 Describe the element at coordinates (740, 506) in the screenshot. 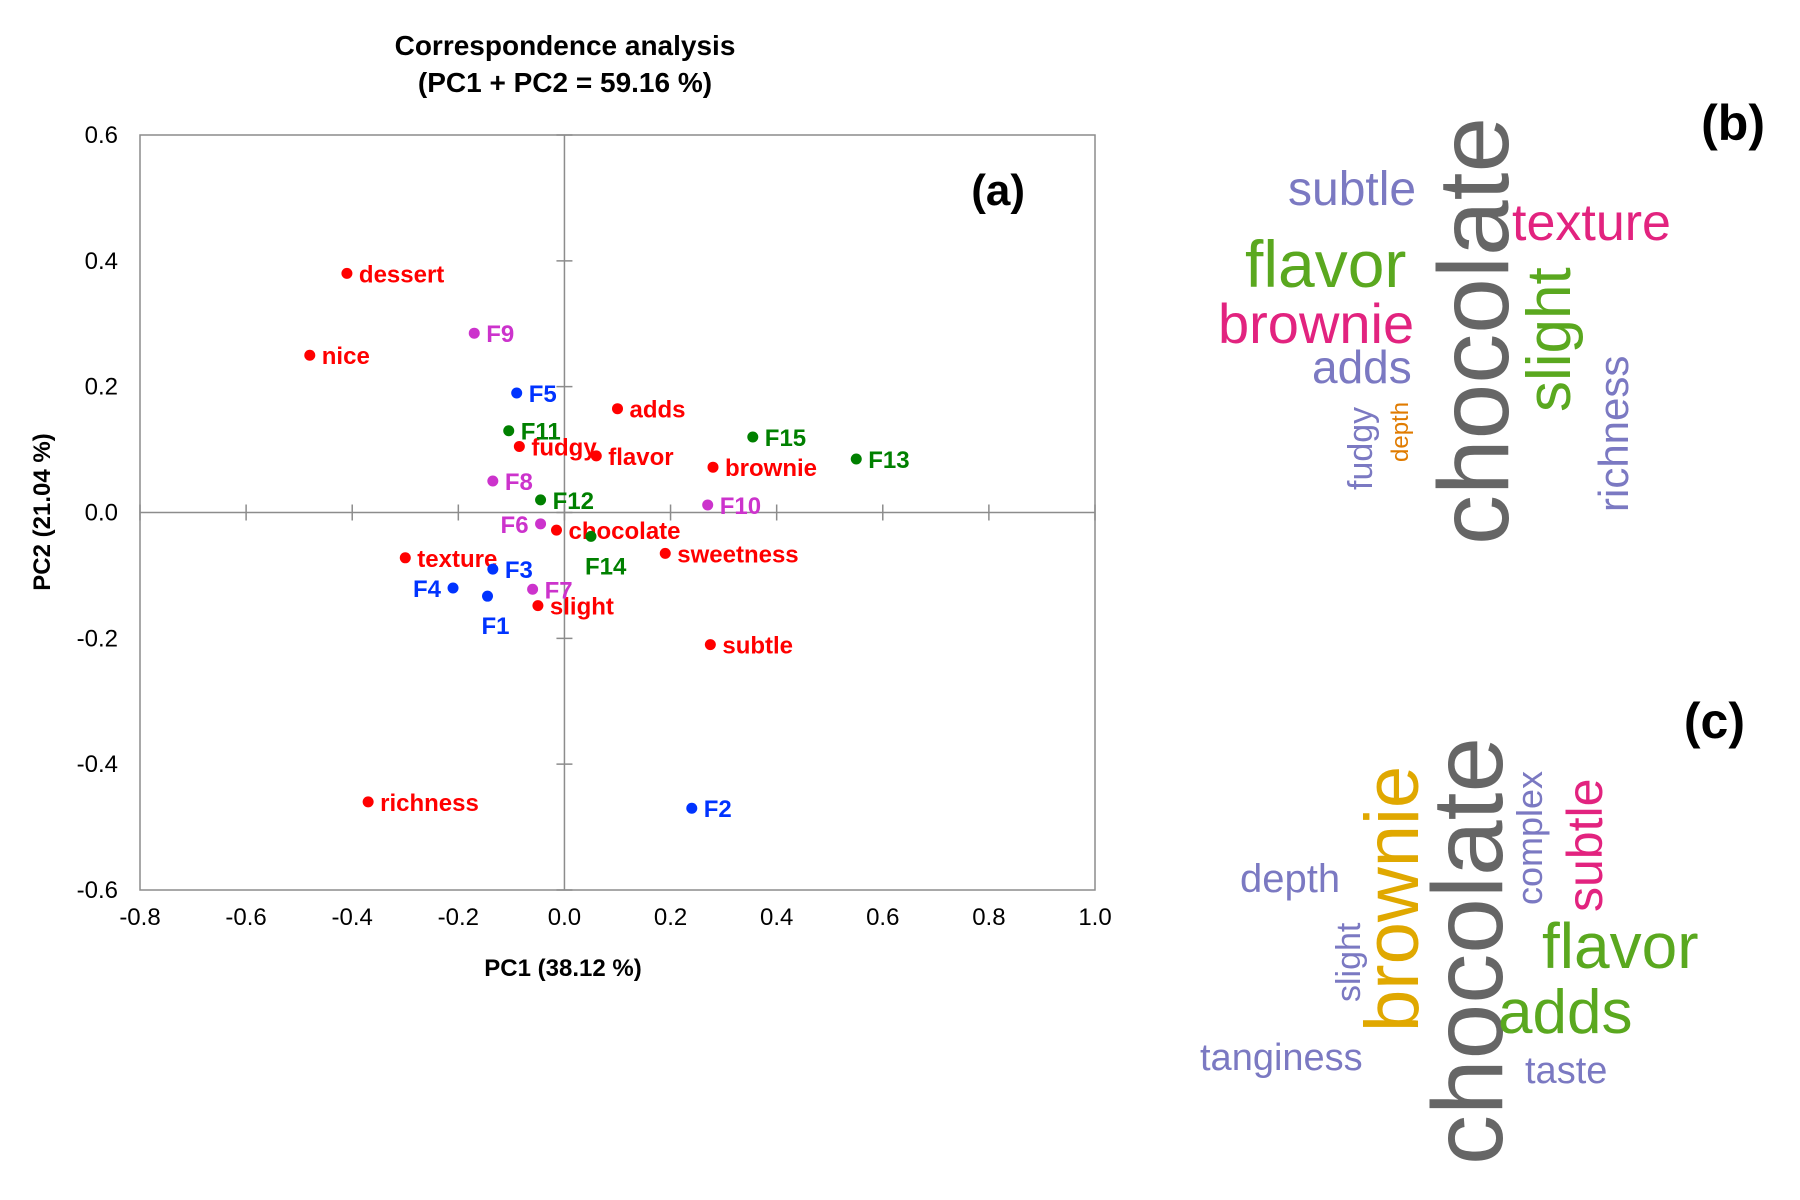

I see `data-label-f10: F10` at that location.